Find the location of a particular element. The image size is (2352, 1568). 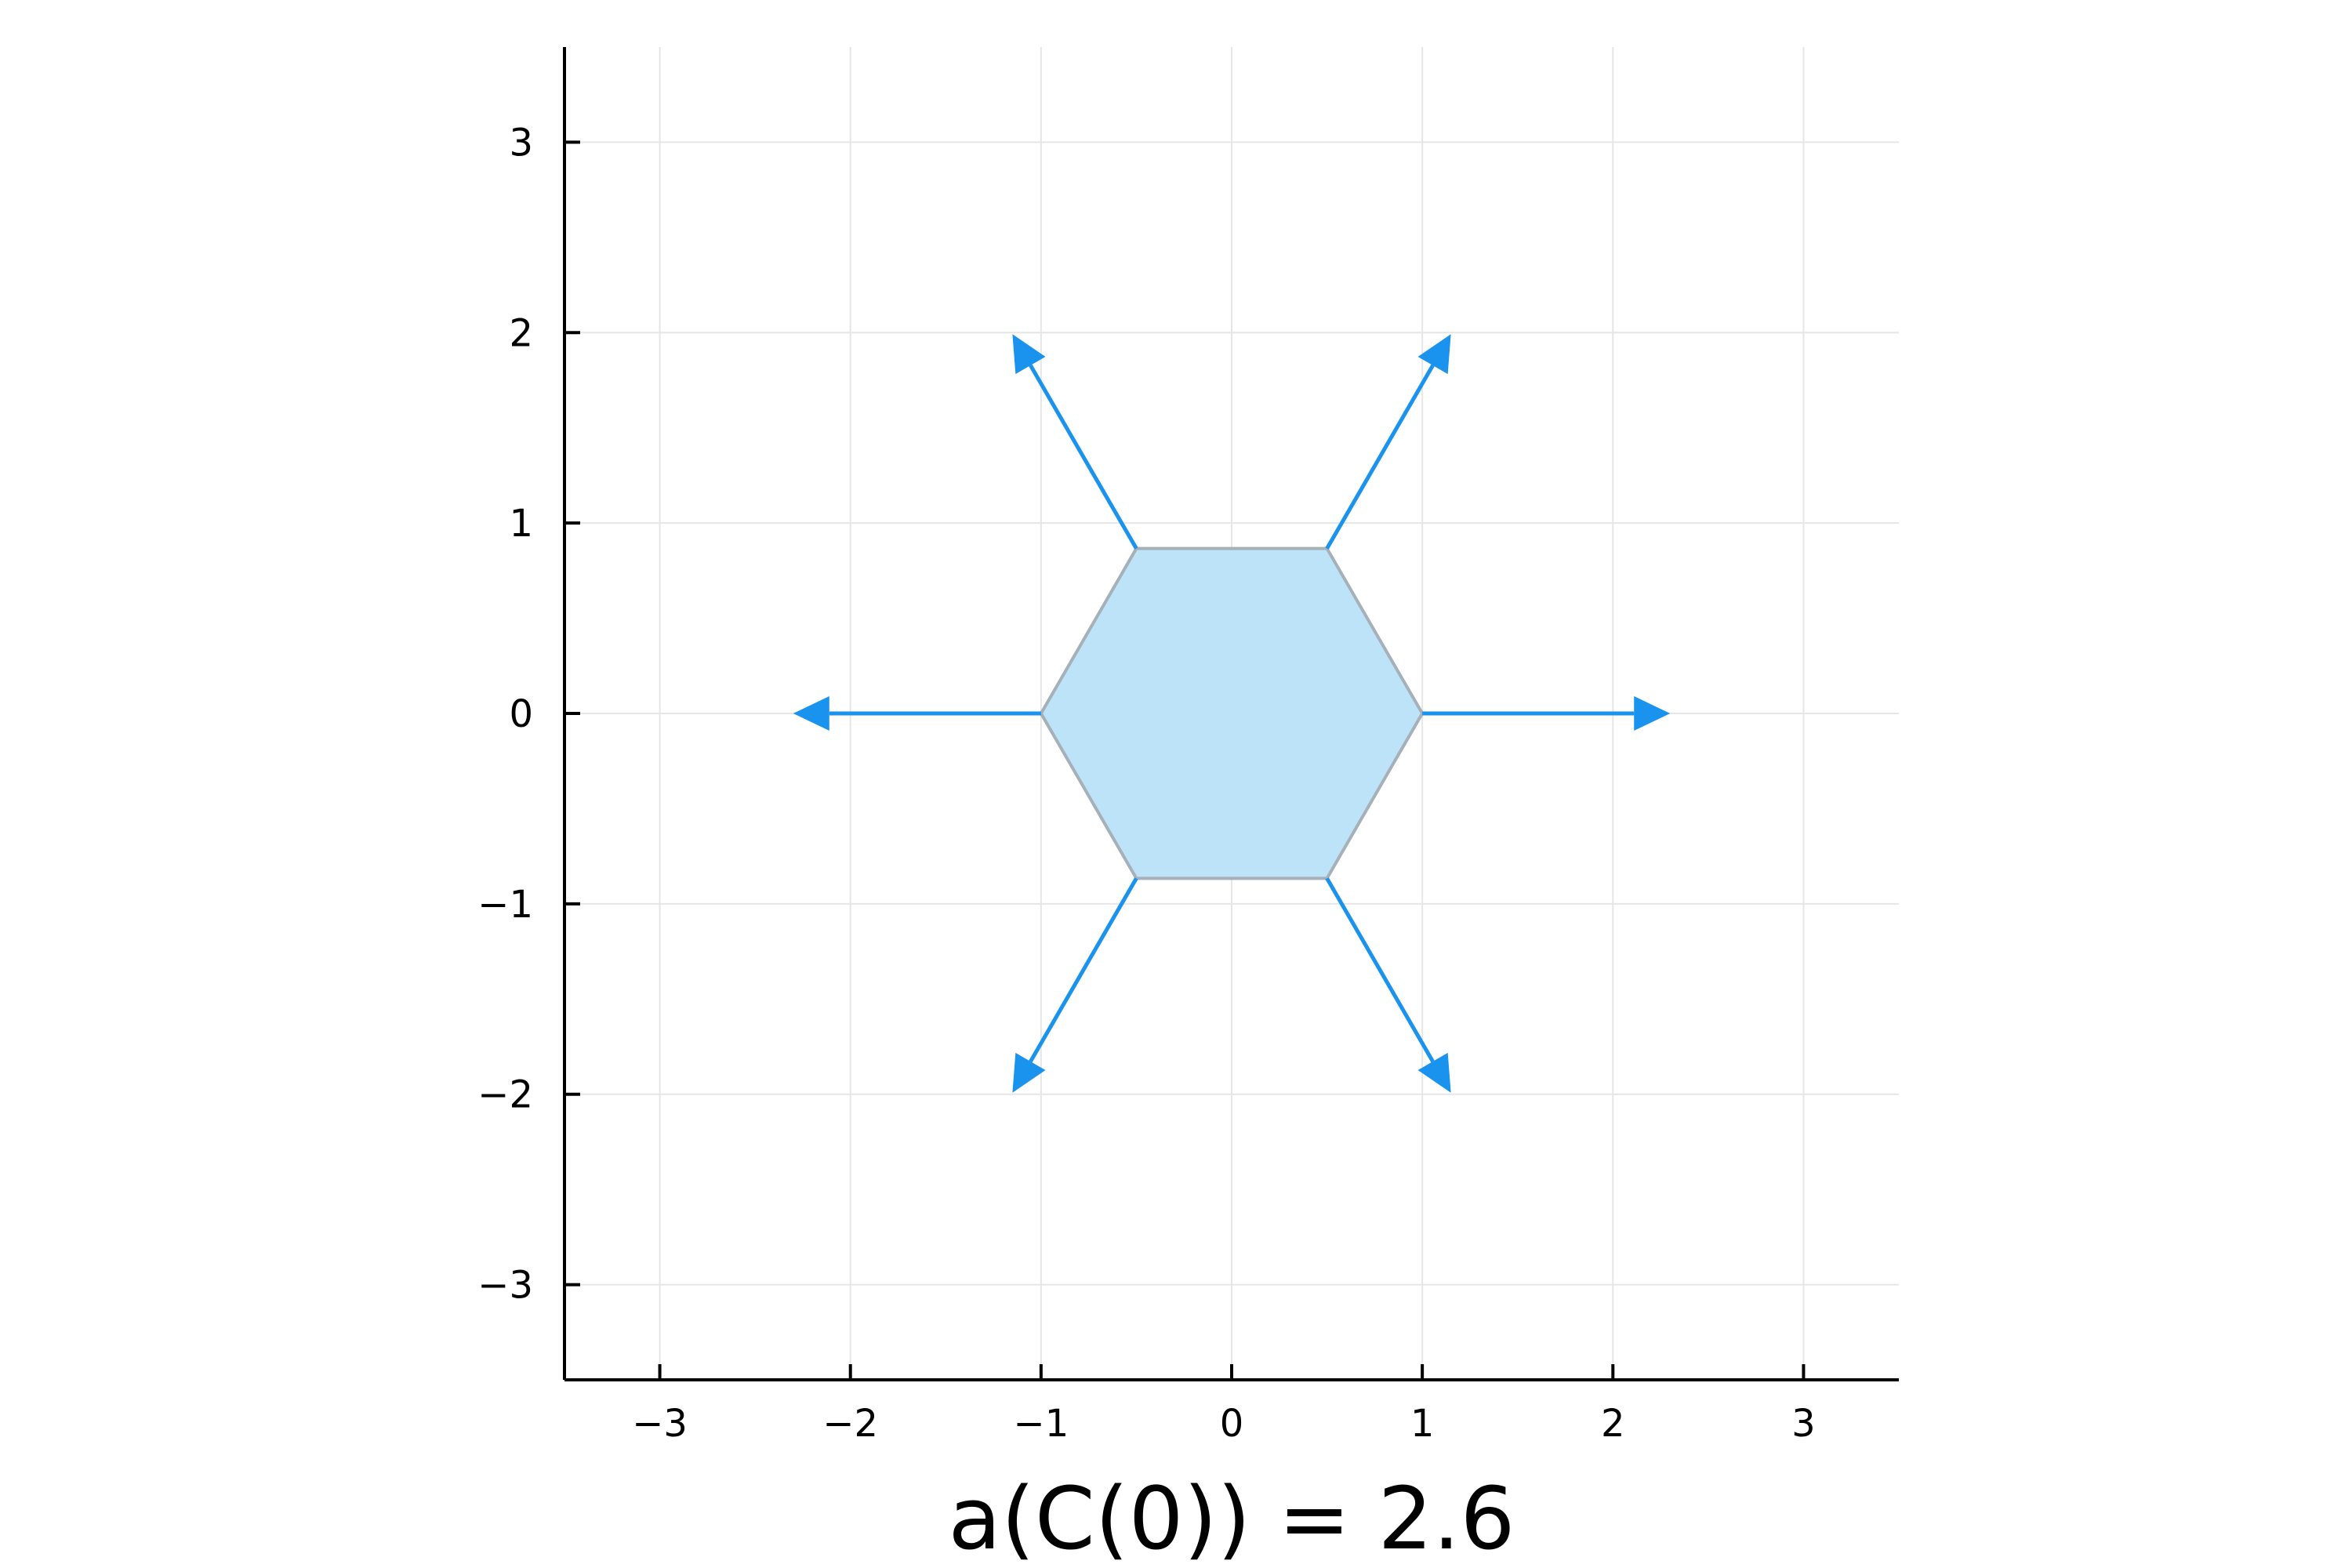

x-tick-label: −1 is located at coordinates (1041, 1424).